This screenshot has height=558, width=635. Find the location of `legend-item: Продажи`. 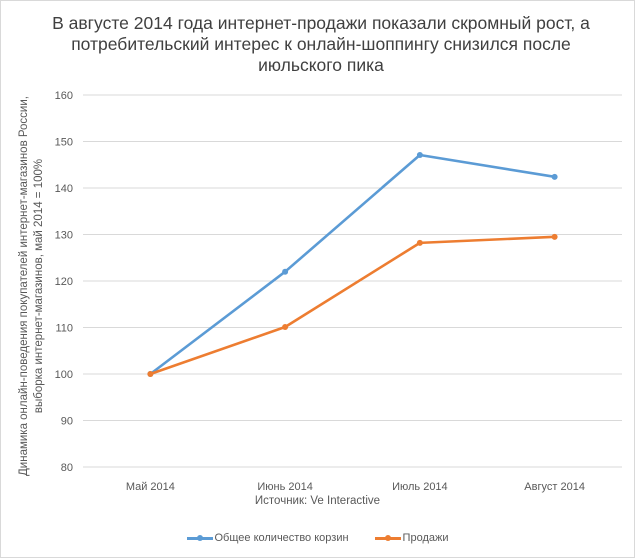

legend-item: Продажи is located at coordinates (411, 538).